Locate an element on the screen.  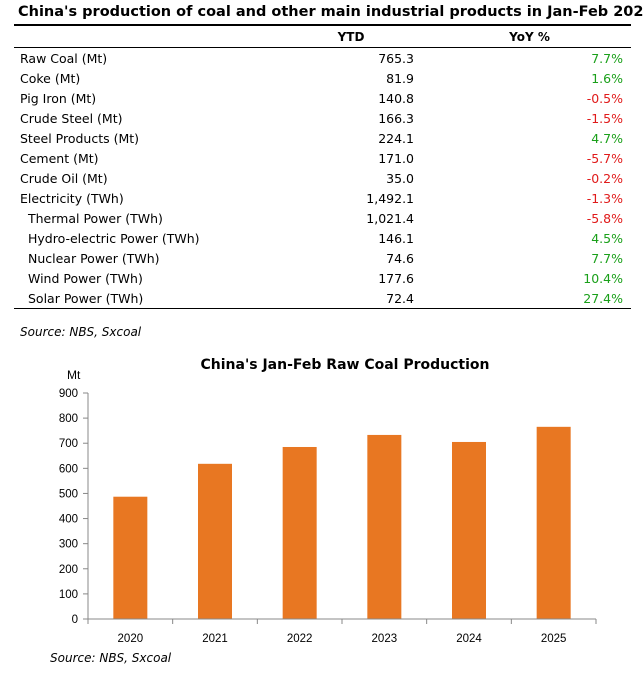
x-tick-label: 2021 is located at coordinates (215, 639).